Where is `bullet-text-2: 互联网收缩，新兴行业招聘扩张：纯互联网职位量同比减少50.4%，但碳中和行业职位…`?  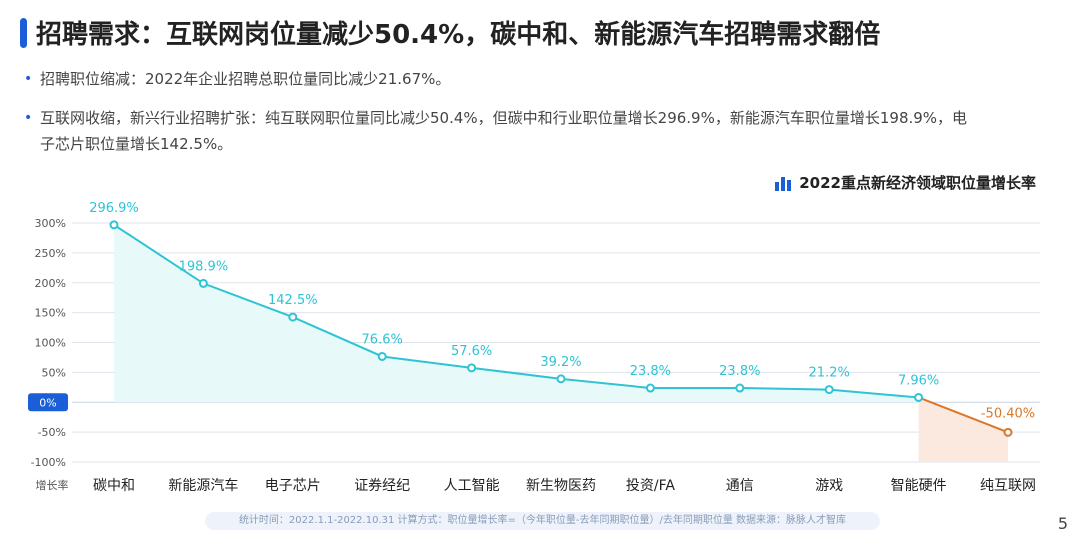 bullet-text-2: 互联网收缩，新兴行业招聘扩张：纯互联网职位量同比减少50.4%，但碳中和行业职位… is located at coordinates (504, 118).